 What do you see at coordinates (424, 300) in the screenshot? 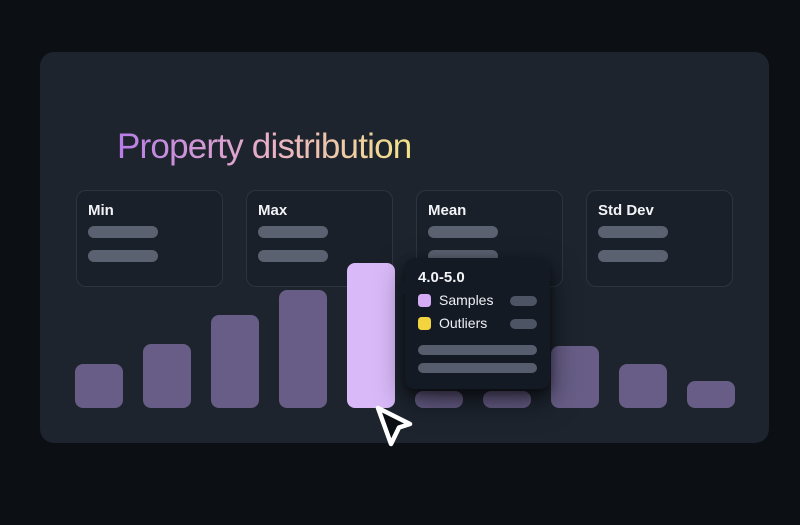
I see `samples-swatch-icon` at bounding box center [424, 300].